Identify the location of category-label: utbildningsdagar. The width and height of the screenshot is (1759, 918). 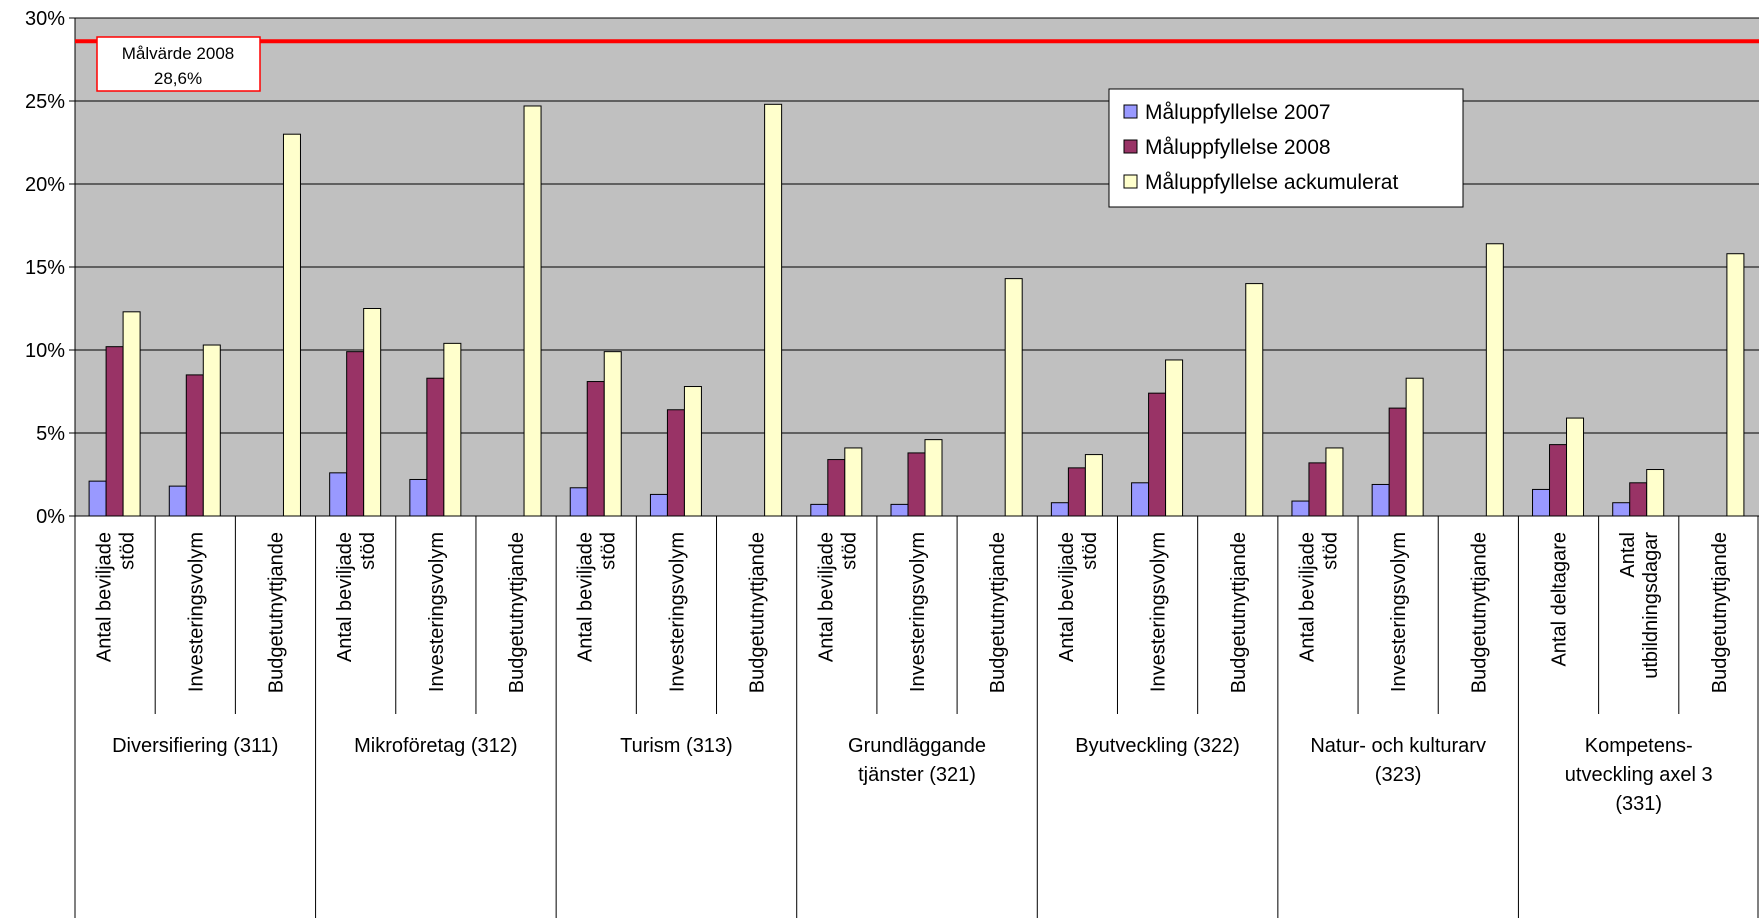
(1651, 605).